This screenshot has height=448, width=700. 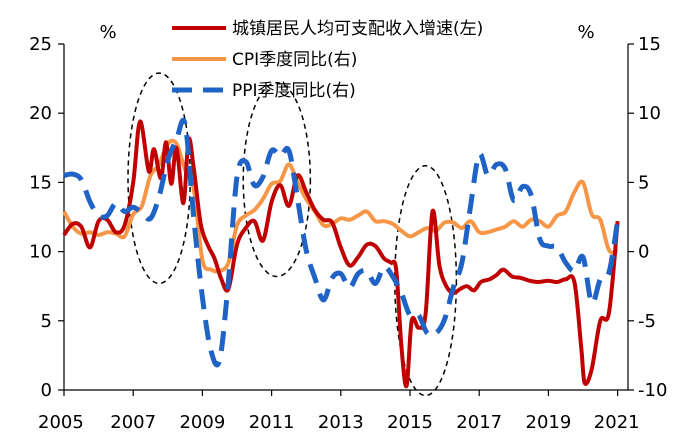 I want to click on legend-label-0: 城镇居民人均可支配收入增速(左), so click(x=357, y=29).